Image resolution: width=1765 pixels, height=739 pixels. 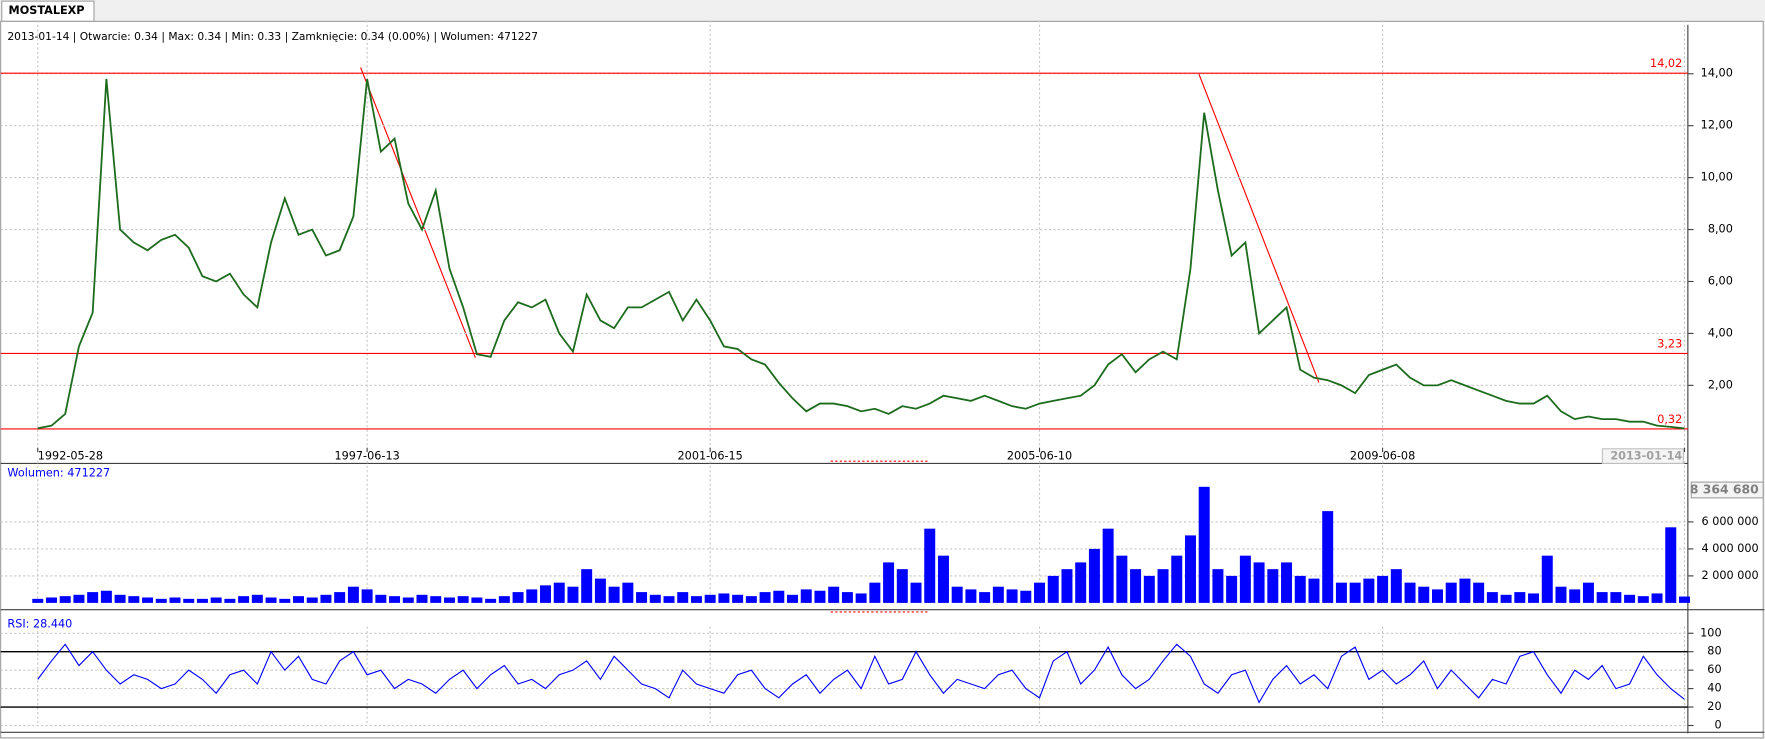 What do you see at coordinates (1669, 343) in the screenshot?
I see `level-label: 3,23` at bounding box center [1669, 343].